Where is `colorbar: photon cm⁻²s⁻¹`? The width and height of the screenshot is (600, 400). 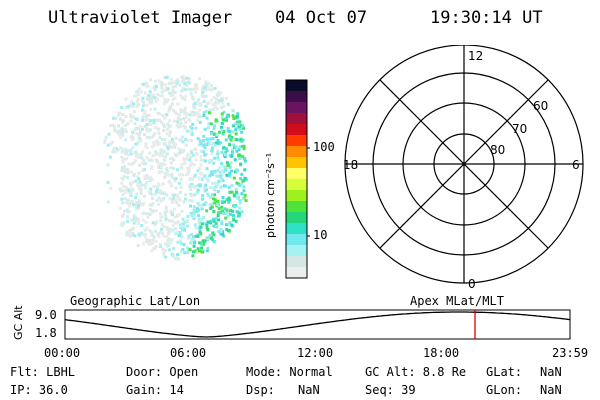 colorbar: photon cm⁻²s⁻¹ is located at coordinates (287, 179).